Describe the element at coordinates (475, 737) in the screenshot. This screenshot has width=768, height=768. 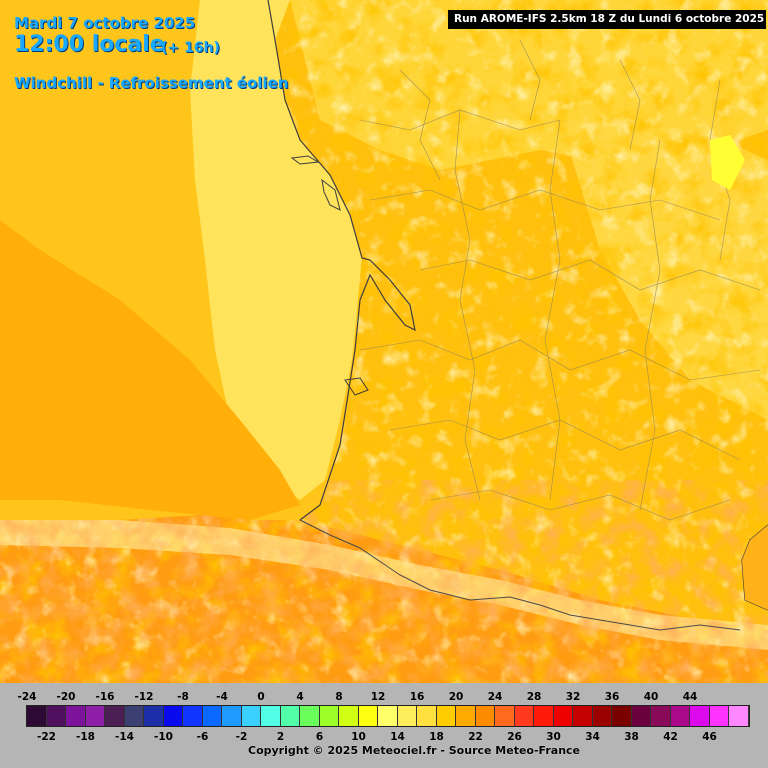
I see `legend-bottom-label: 22` at that location.